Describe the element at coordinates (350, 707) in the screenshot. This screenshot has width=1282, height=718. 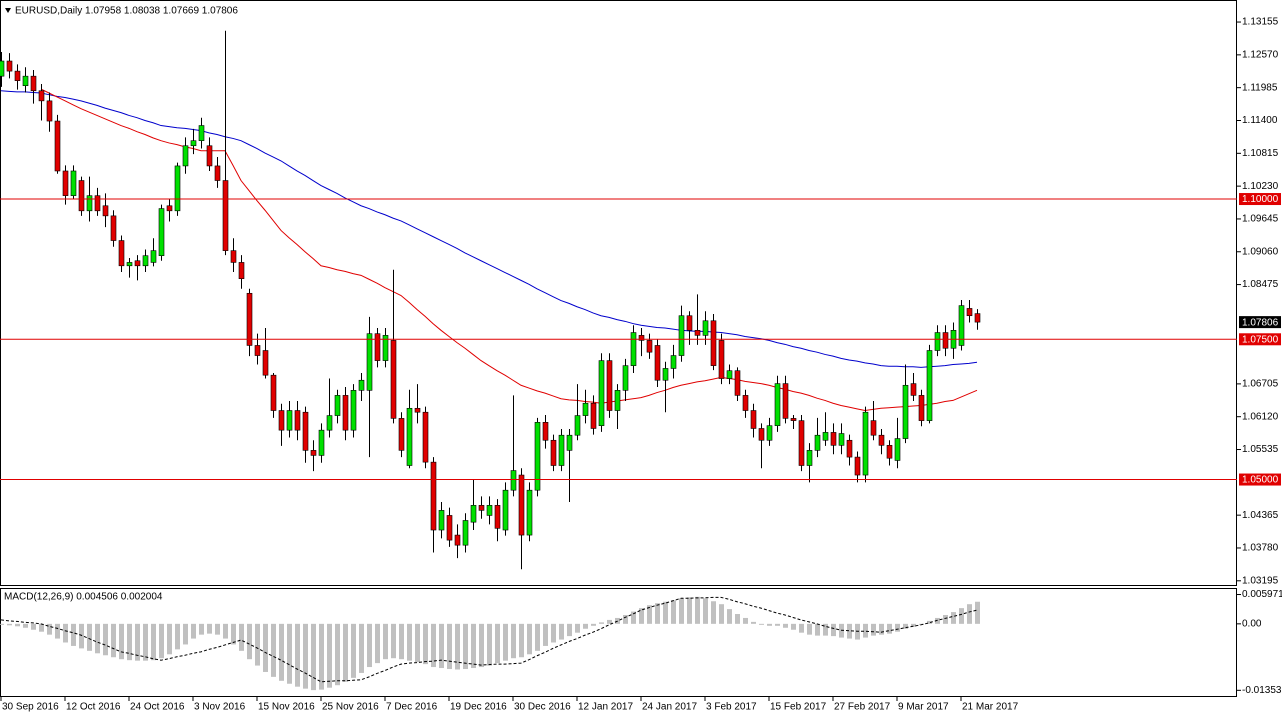
I see `x-tick-label: 25 Nov 2016` at that location.